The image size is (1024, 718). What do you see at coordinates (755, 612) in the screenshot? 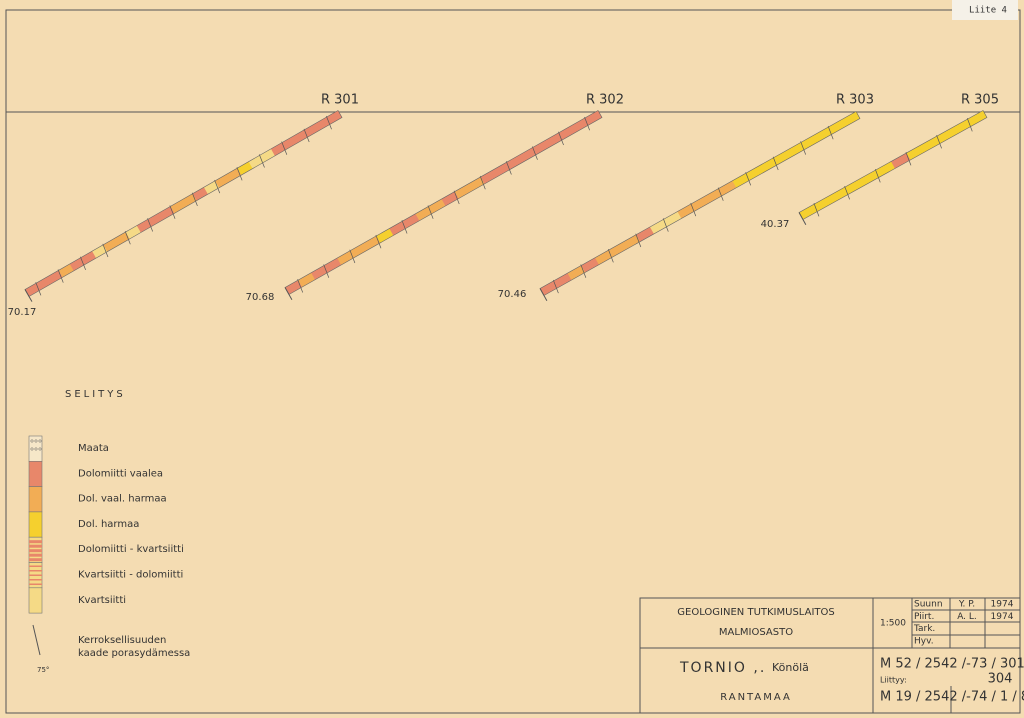
I see `organization: GEOLOGINEN TUTKIMUSLAITOS` at bounding box center [755, 612].